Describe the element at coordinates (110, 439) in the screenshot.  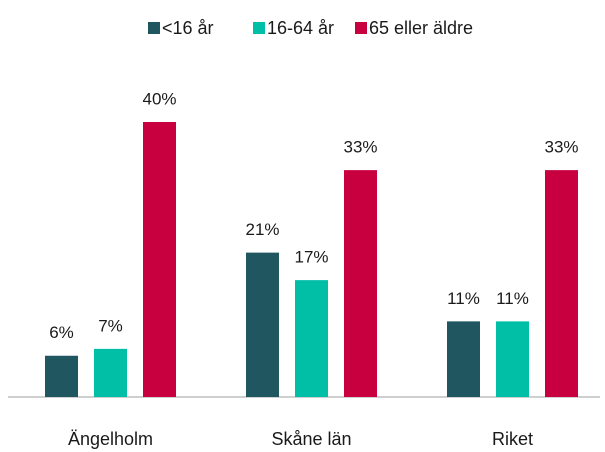
I see `x-tick-label: Ängelholm` at that location.